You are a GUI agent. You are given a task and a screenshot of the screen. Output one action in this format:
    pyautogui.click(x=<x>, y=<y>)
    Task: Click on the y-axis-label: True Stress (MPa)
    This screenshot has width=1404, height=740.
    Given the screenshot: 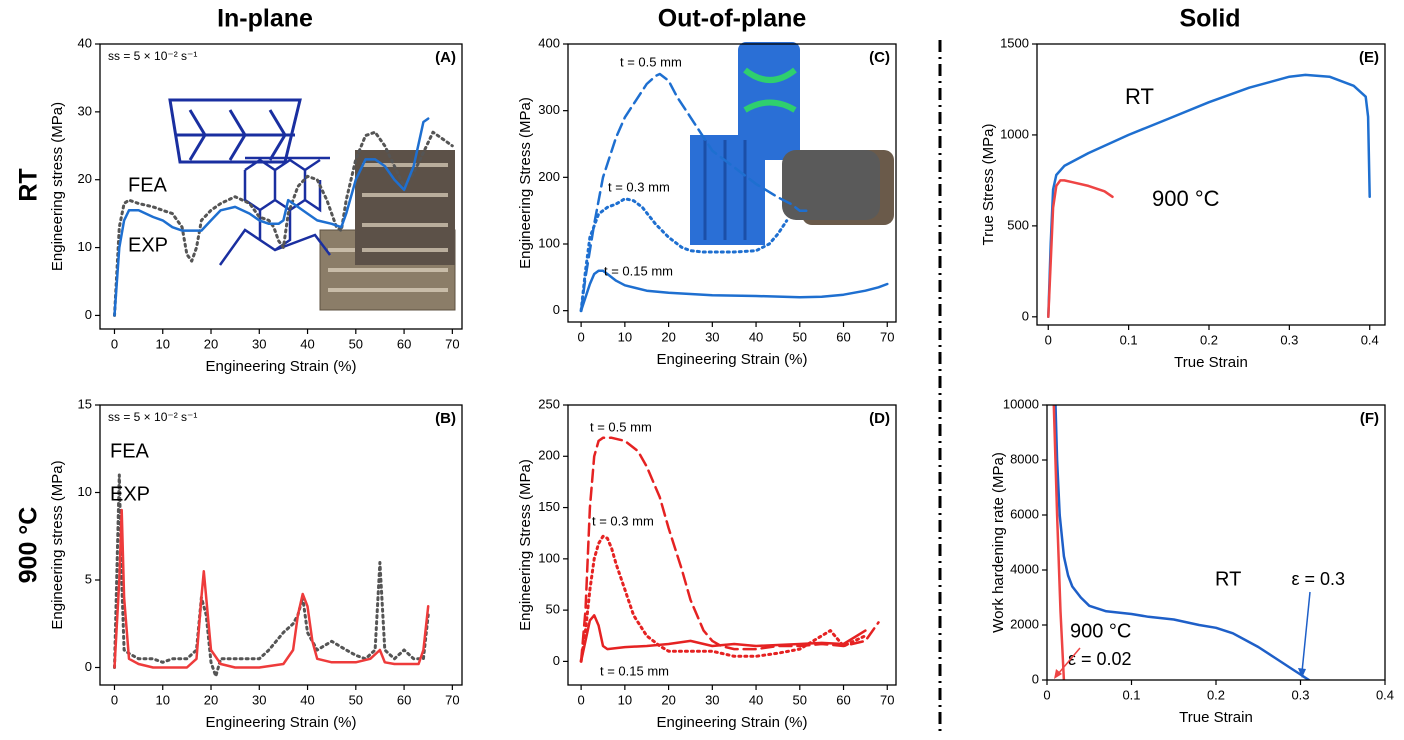 What is the action you would take?
    pyautogui.click(x=988, y=185)
    